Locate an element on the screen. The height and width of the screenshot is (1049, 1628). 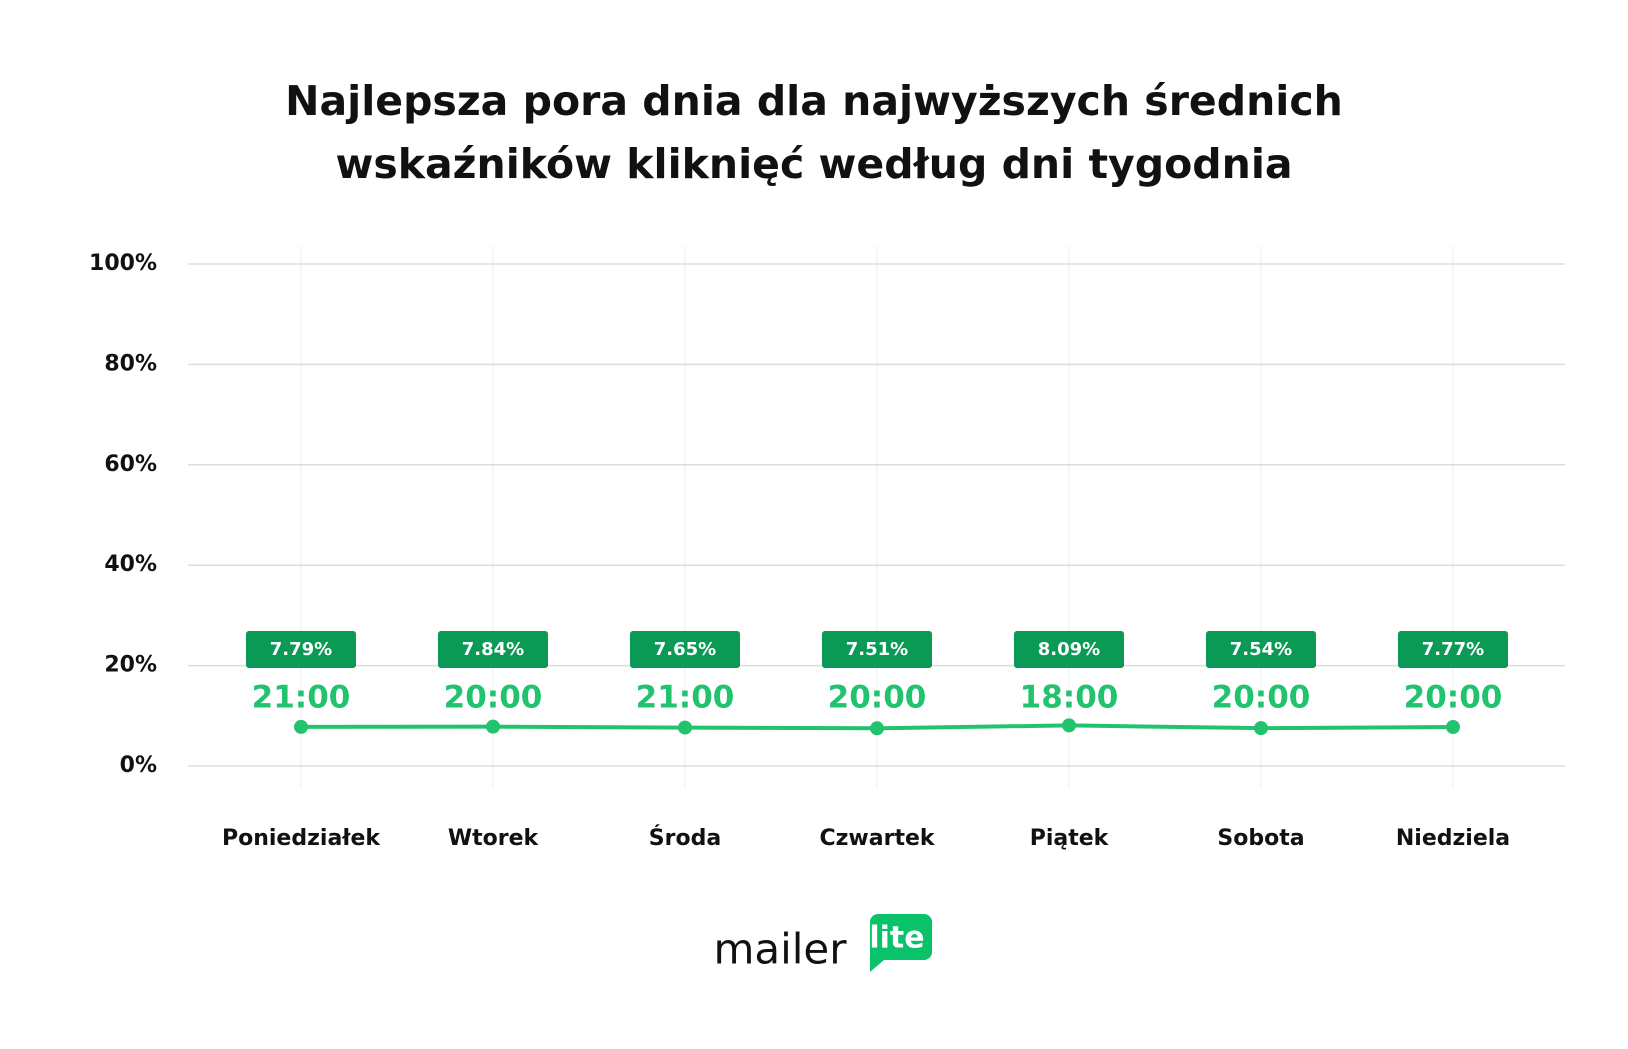
x-tick-label: Czwartek is located at coordinates (877, 838).